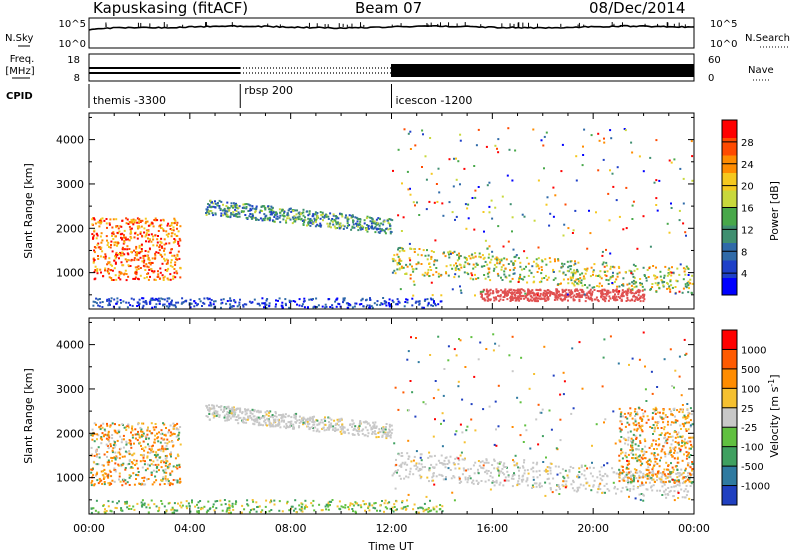 The height and width of the screenshot is (554, 800). What do you see at coordinates (747, 230) in the screenshot?
I see `colorbar-tick-label: 12` at bounding box center [747, 230].